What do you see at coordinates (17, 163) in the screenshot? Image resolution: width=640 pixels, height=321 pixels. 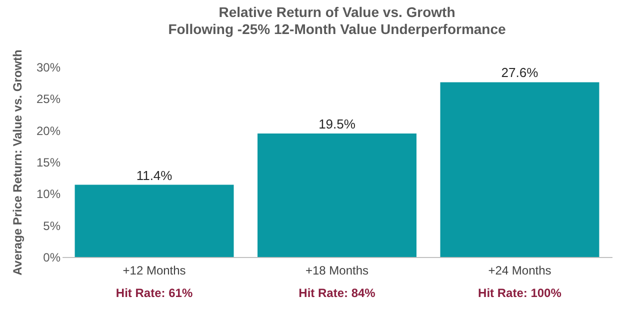 I see `y-axis-title: Average Price Return: Value vs. Growth` at bounding box center [17, 163].